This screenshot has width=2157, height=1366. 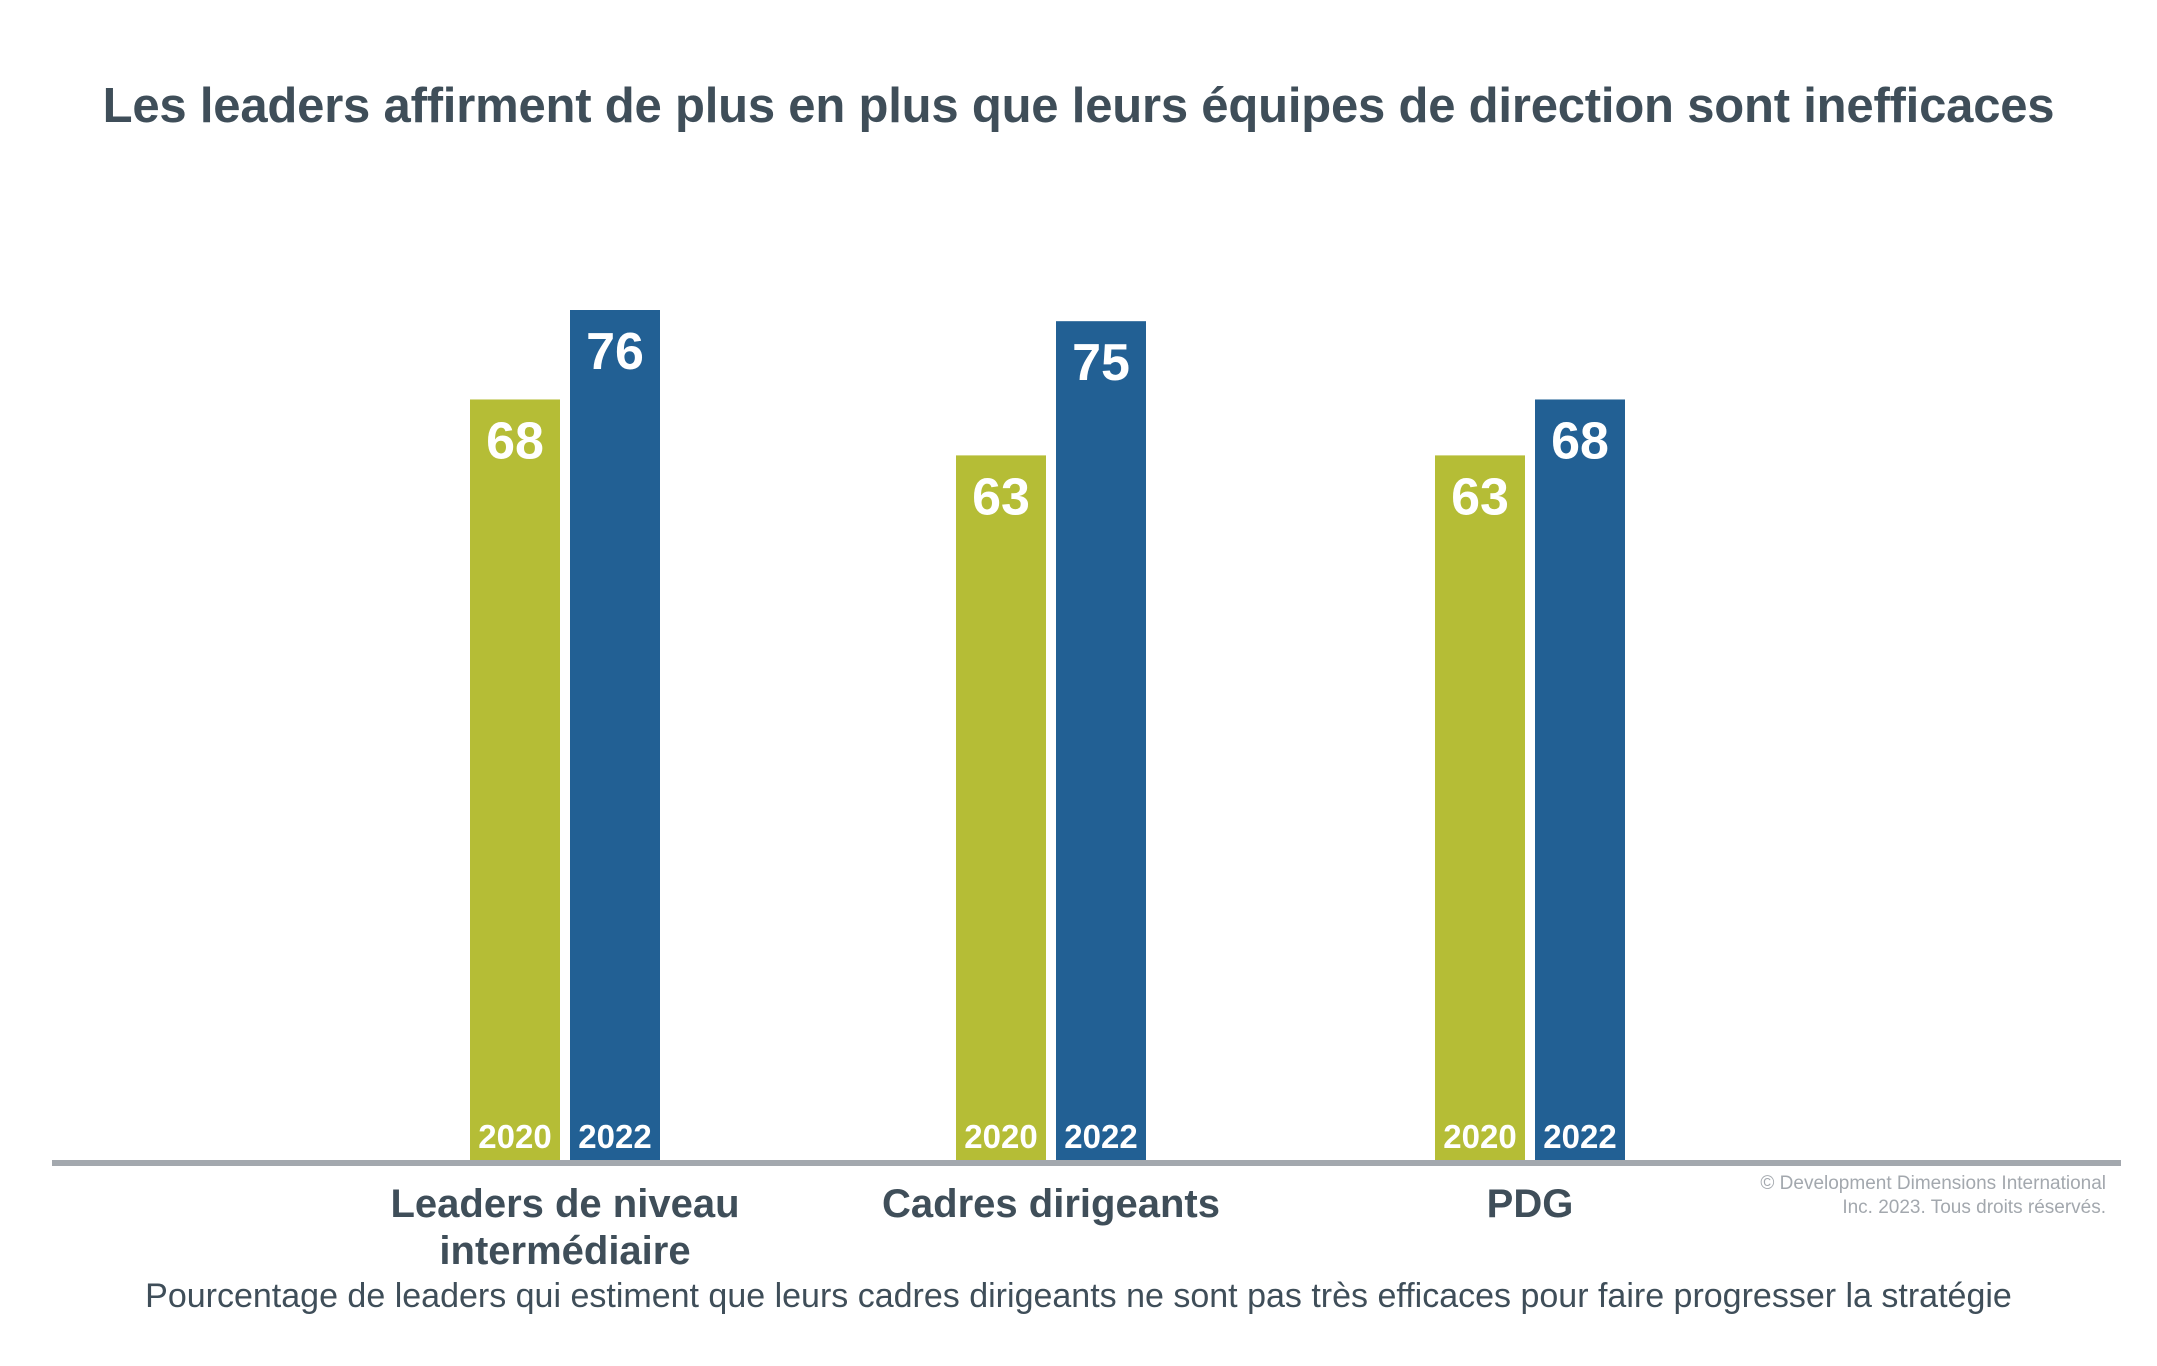 I want to click on data-label-2020-2: 63, so click(x=1480, y=497).